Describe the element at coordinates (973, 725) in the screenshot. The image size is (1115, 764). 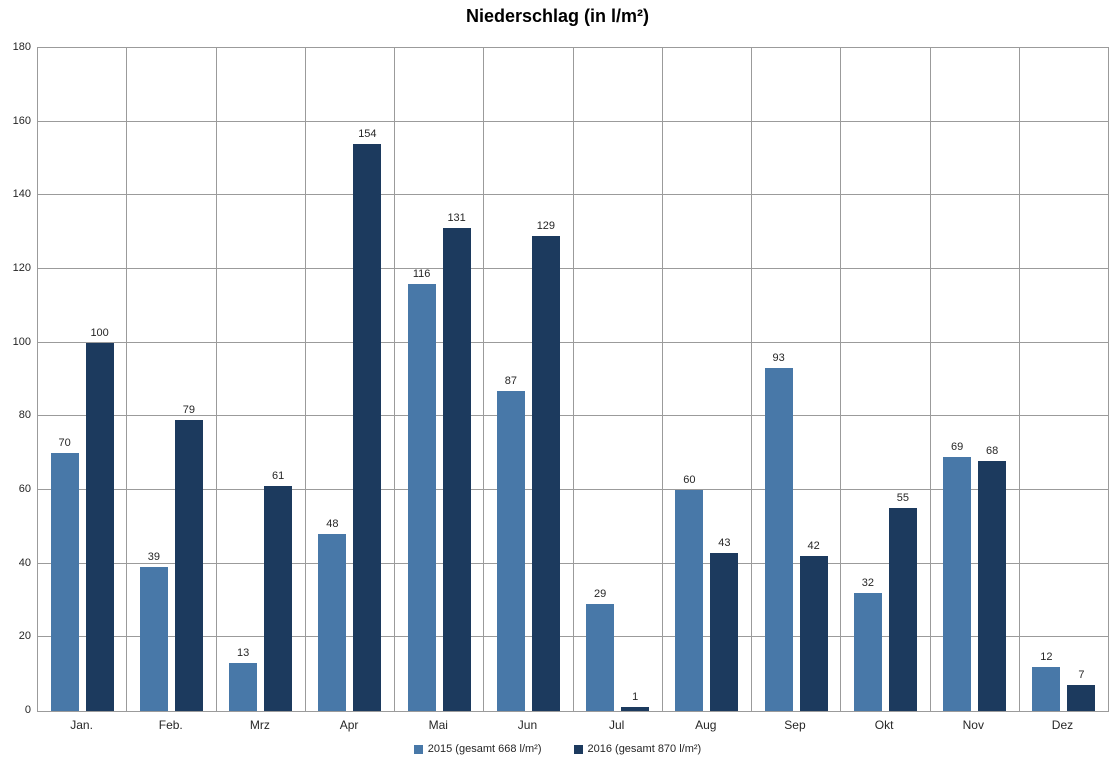
I see `x-axis-tick-label: Nov` at that location.